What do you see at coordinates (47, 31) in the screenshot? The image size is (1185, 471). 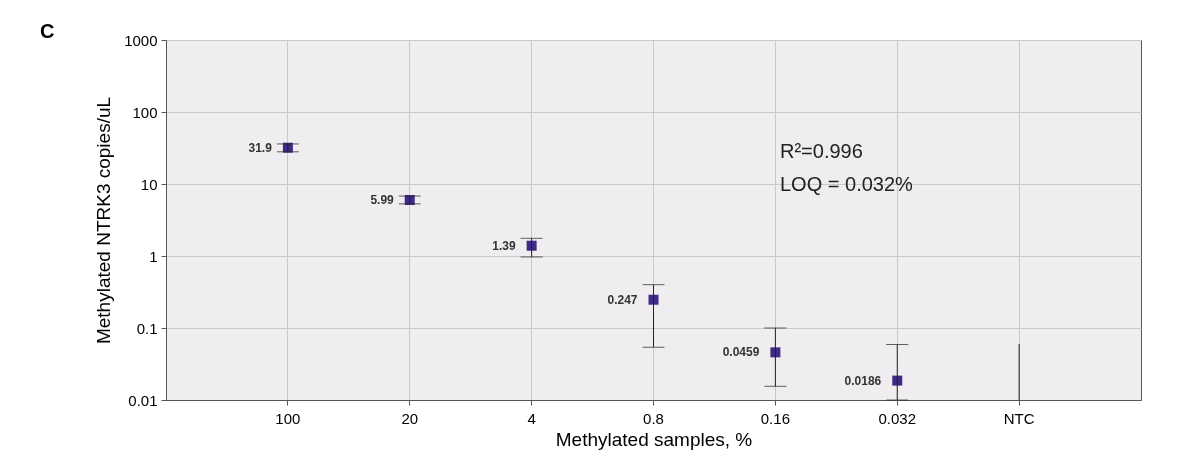 I see `text: C` at bounding box center [47, 31].